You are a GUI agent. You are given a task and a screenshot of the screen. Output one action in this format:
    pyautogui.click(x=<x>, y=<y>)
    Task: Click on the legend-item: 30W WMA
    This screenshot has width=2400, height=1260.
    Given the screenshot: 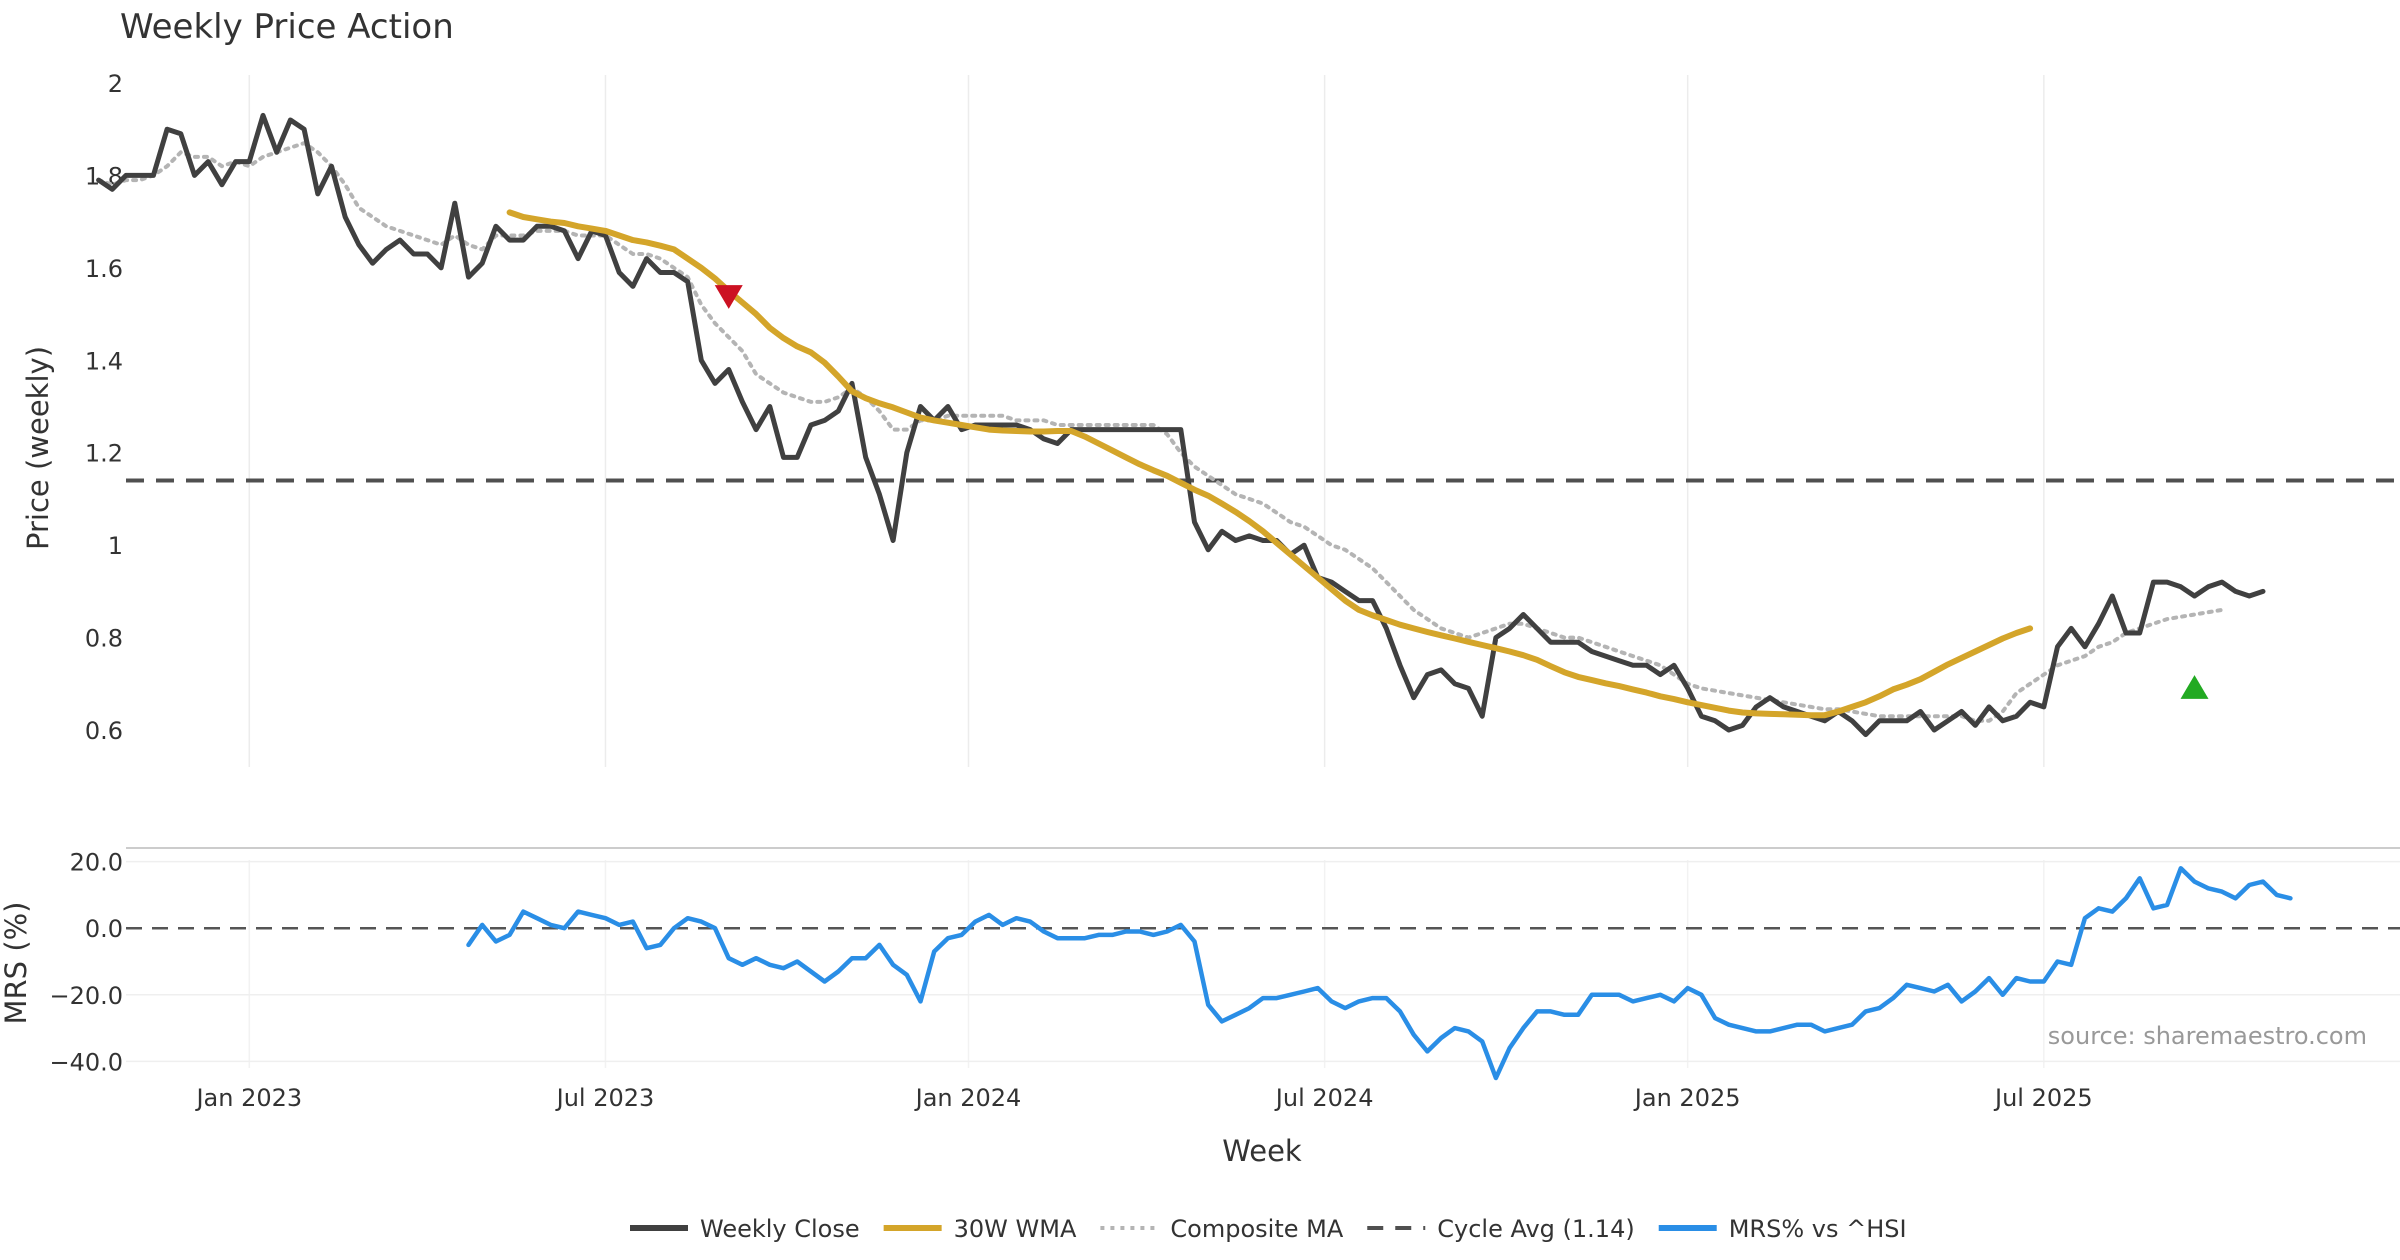 What is the action you would take?
    pyautogui.click(x=980, y=1229)
    